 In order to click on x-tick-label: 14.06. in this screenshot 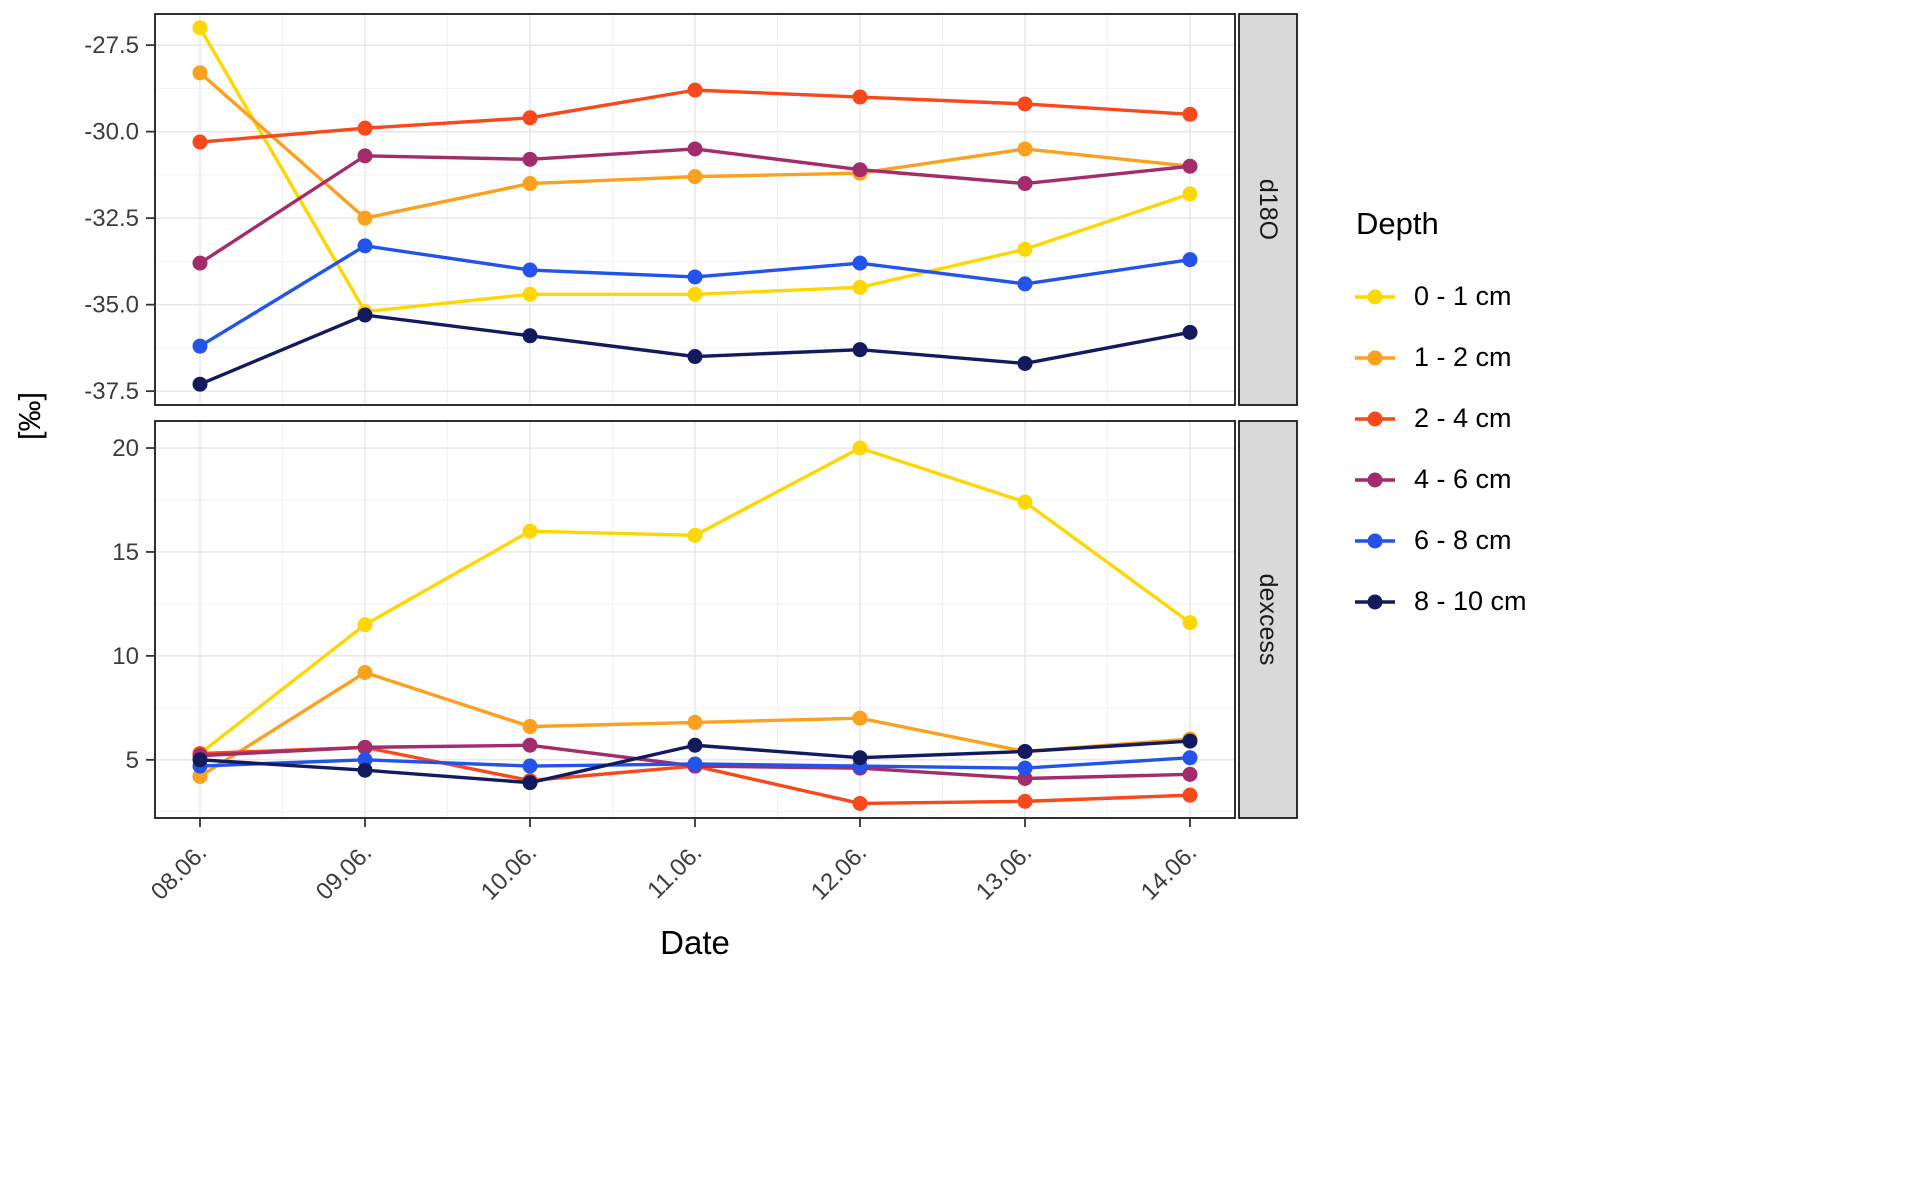, I will do `click(1169, 872)`.